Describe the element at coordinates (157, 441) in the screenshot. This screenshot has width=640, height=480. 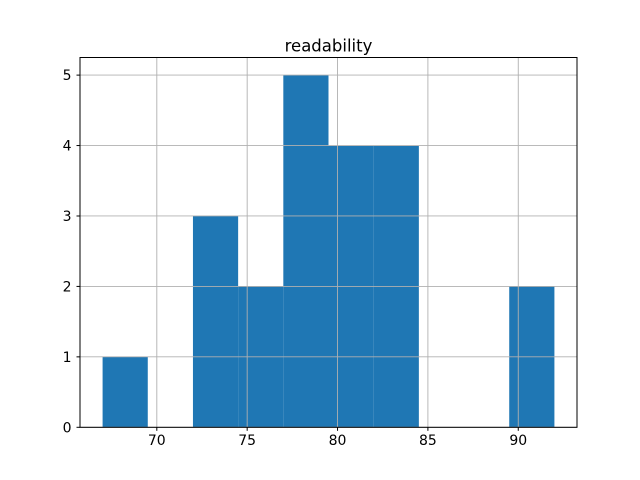
I see `x-tick-label: 70` at that location.